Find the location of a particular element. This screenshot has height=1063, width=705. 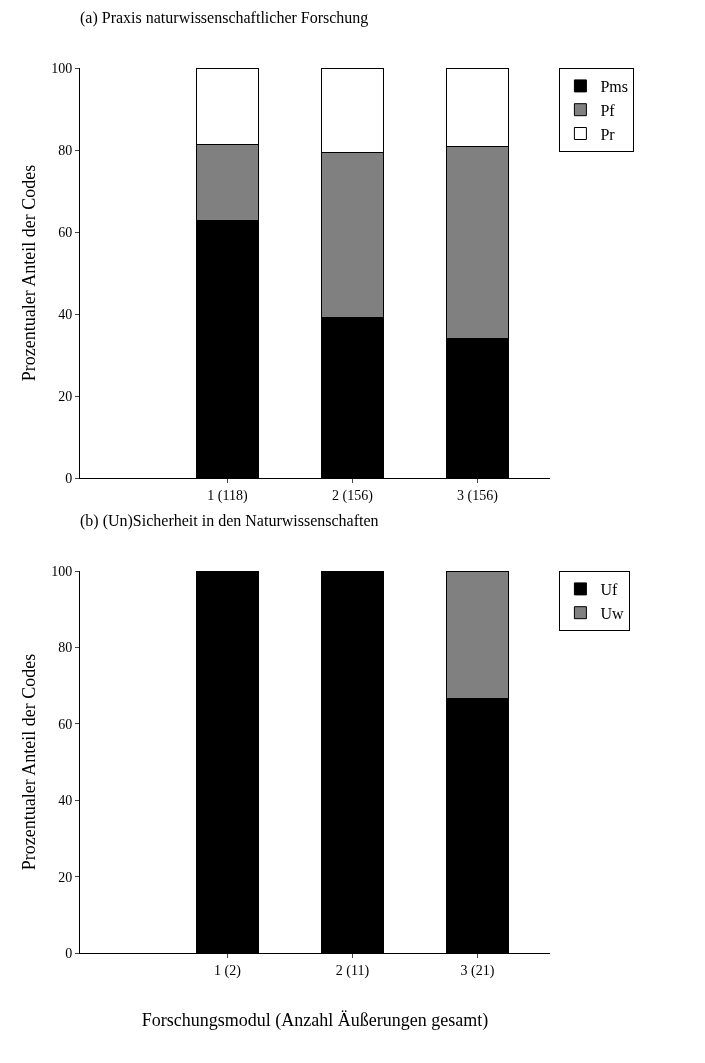

x-tick-label: 2 (156) is located at coordinates (353, 495).